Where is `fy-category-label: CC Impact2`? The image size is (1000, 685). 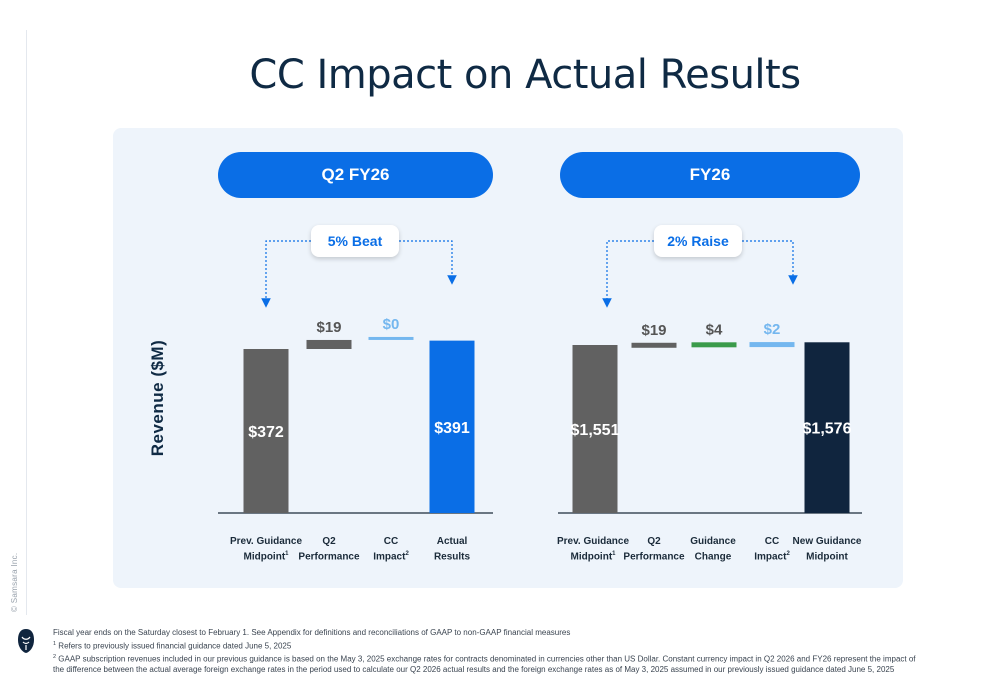
fy-category-label: CC Impact2 is located at coordinates (772, 549).